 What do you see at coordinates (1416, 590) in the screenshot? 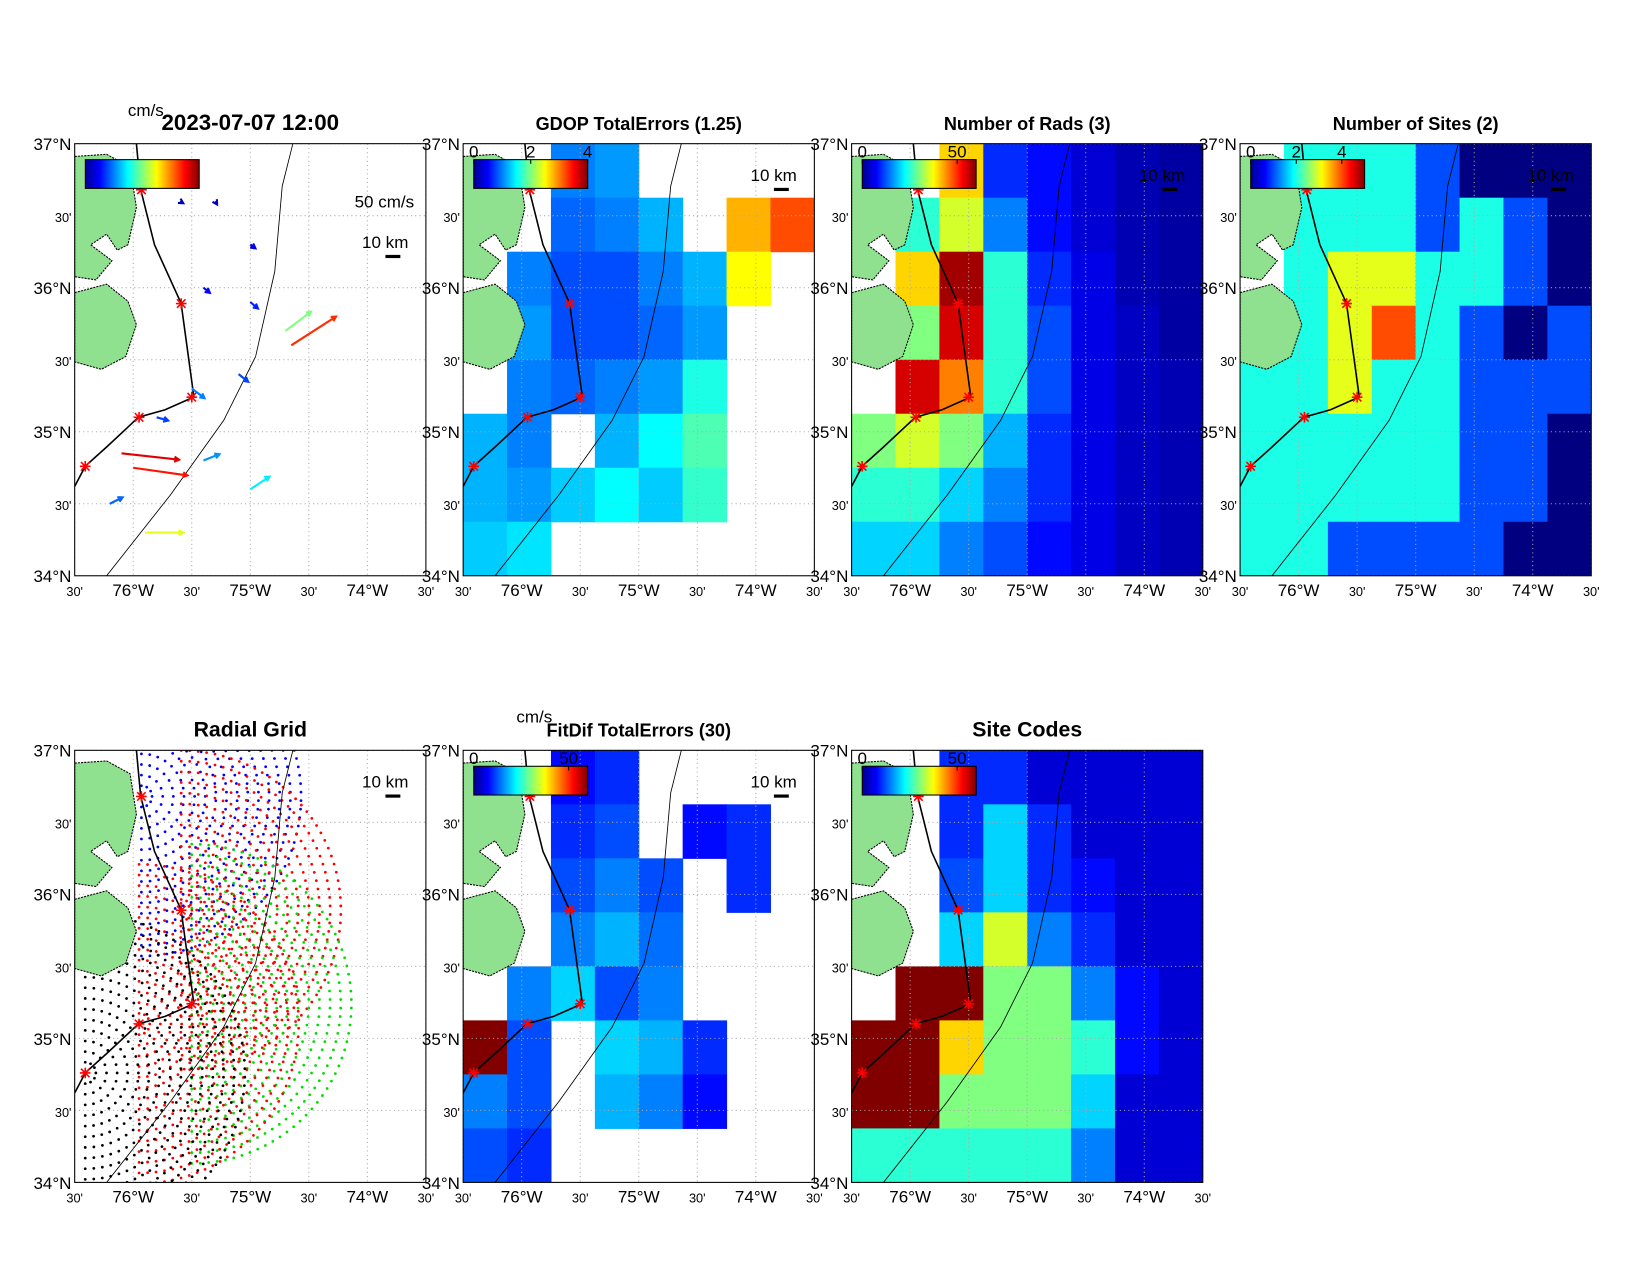
I see `lon-tick-label: 75°W` at bounding box center [1416, 590].